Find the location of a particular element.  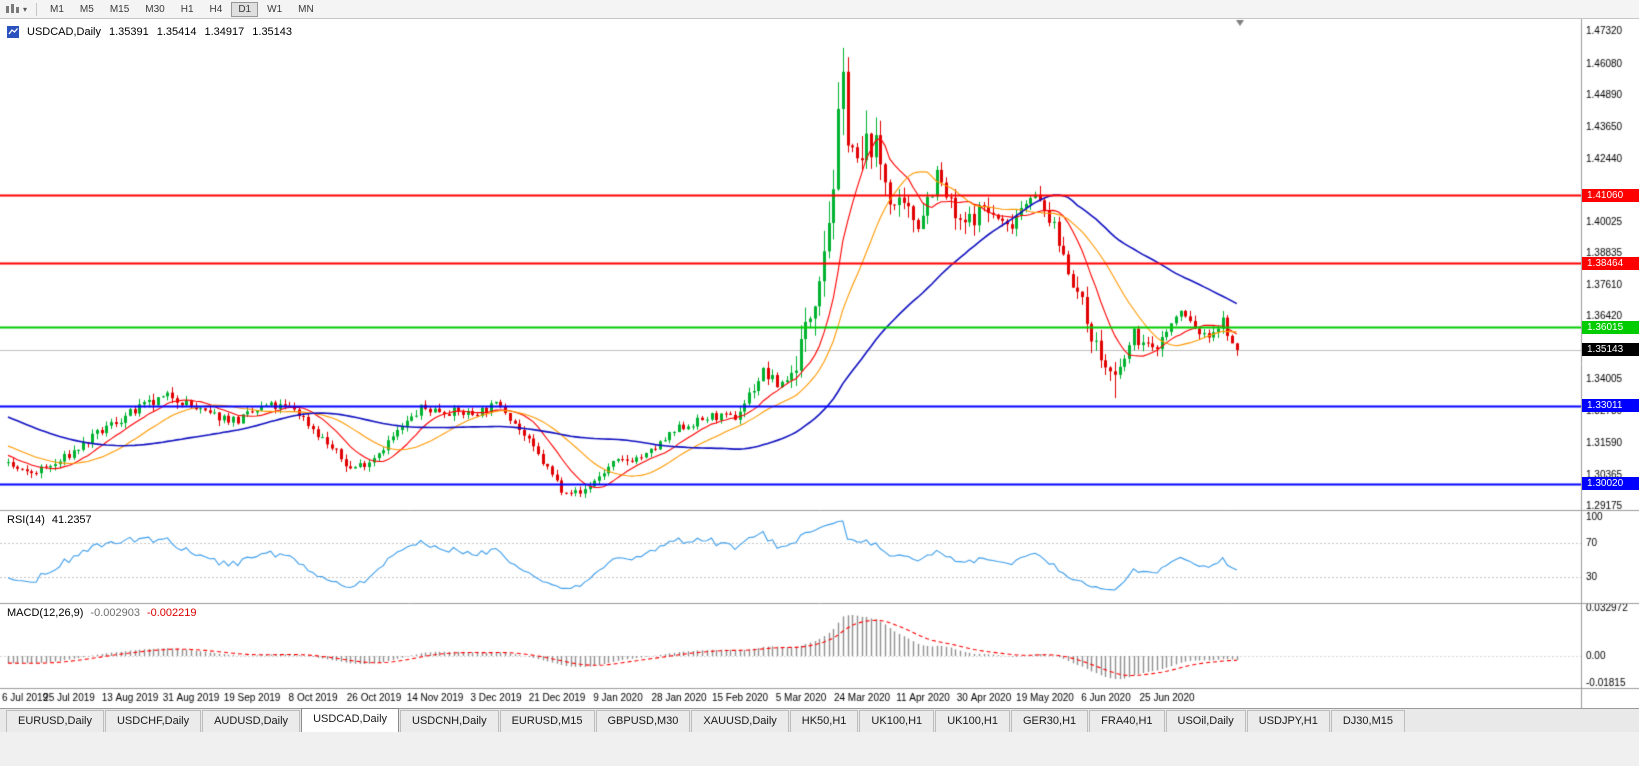

macd-signal-value: -0.002219 is located at coordinates (171, 613).